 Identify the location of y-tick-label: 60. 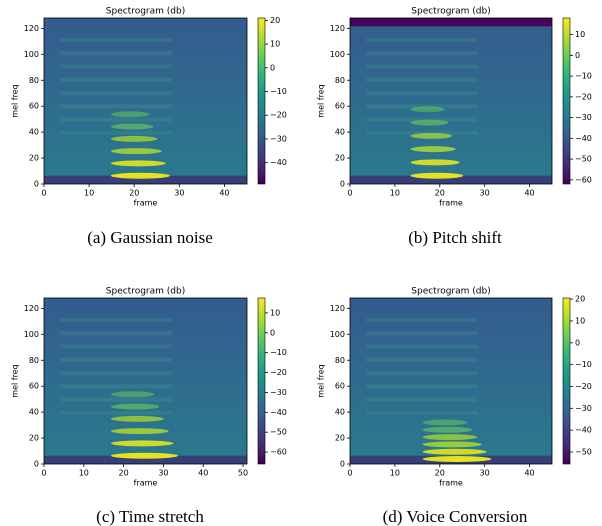
(340, 106).